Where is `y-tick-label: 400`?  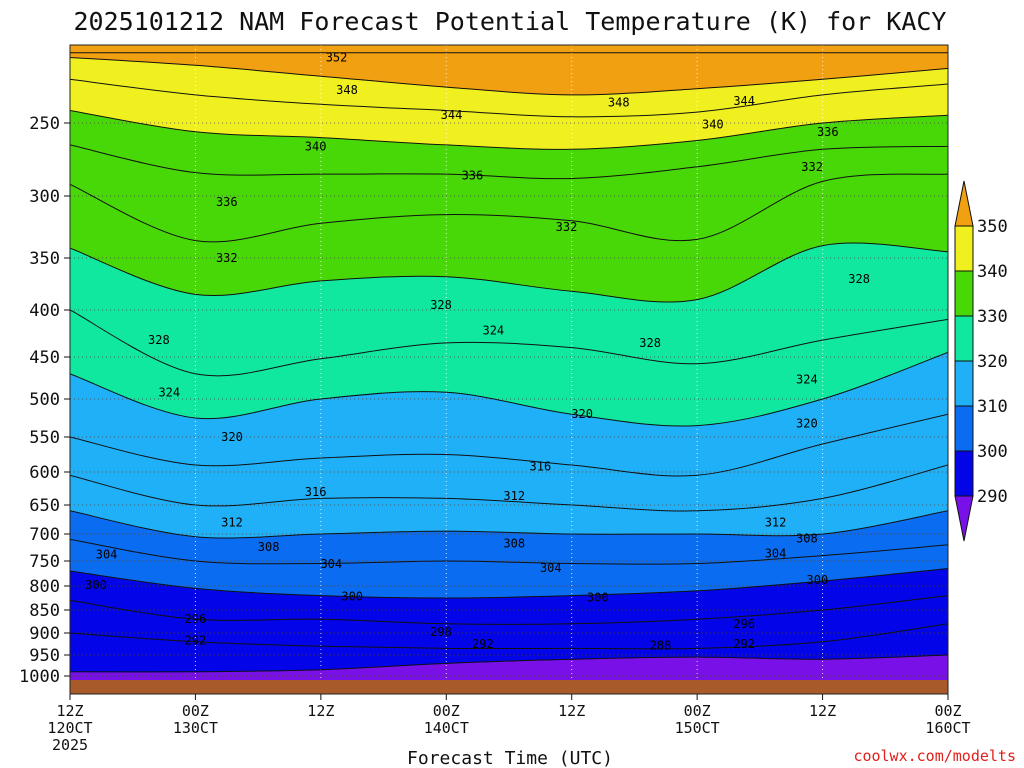
y-tick-label: 400 is located at coordinates (44, 311).